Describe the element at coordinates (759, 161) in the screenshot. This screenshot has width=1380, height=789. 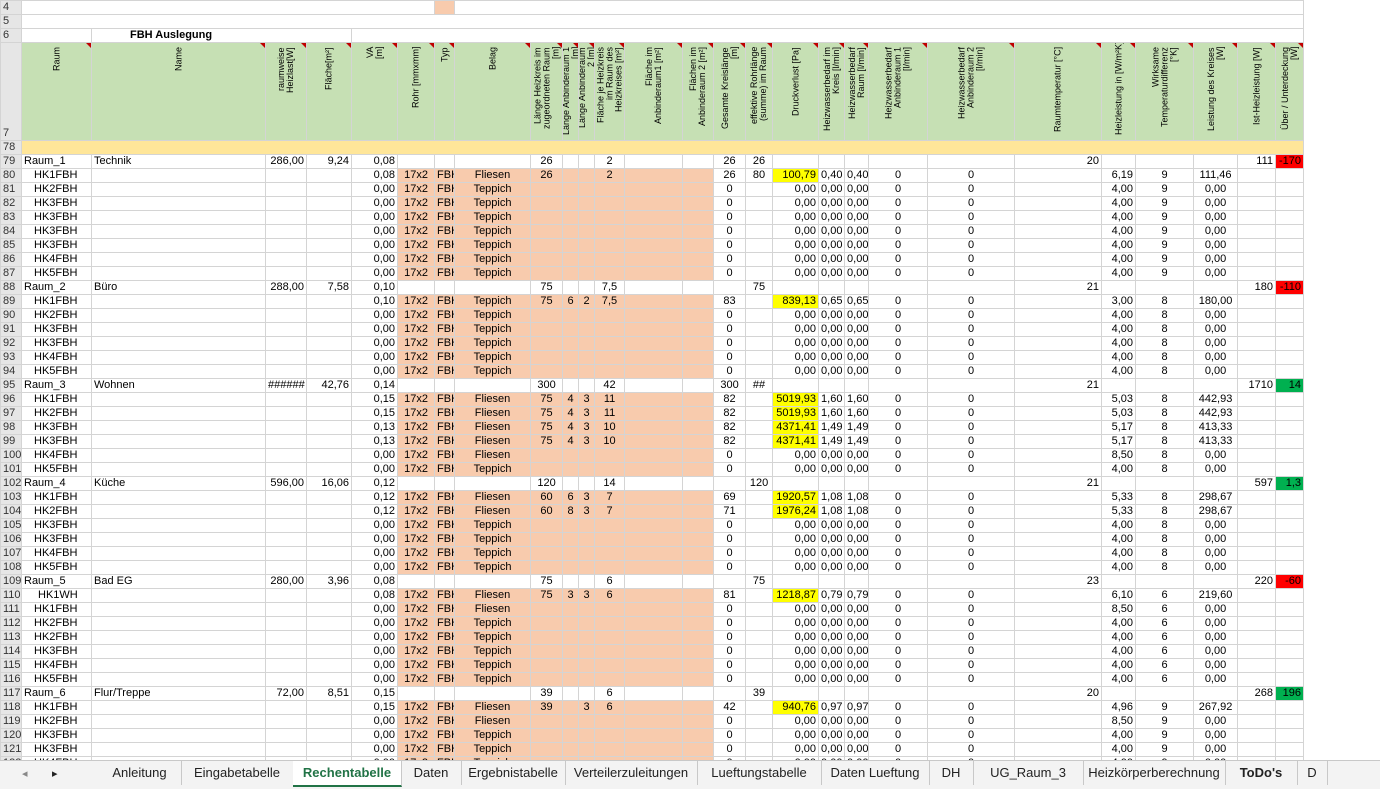
I see `cell-eff: 26` at that location.